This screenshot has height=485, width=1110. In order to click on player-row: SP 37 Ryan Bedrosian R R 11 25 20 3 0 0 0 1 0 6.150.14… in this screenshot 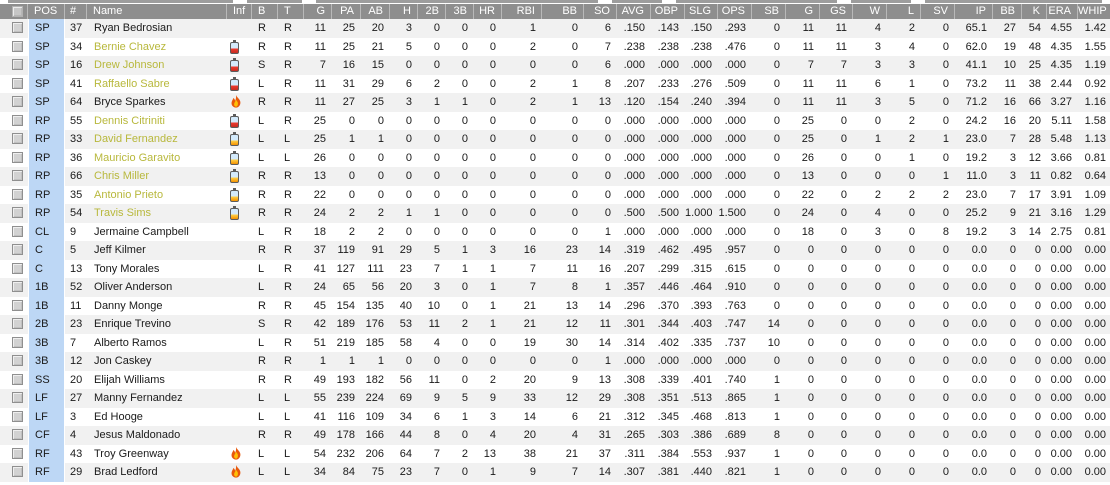, I will do `click(555, 28)`.